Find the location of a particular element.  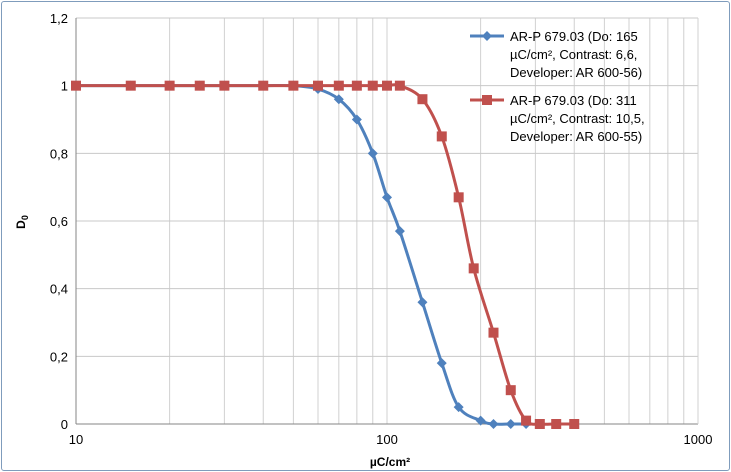

legend-label-line: Developer: AR 600-56) is located at coordinates (576, 72).